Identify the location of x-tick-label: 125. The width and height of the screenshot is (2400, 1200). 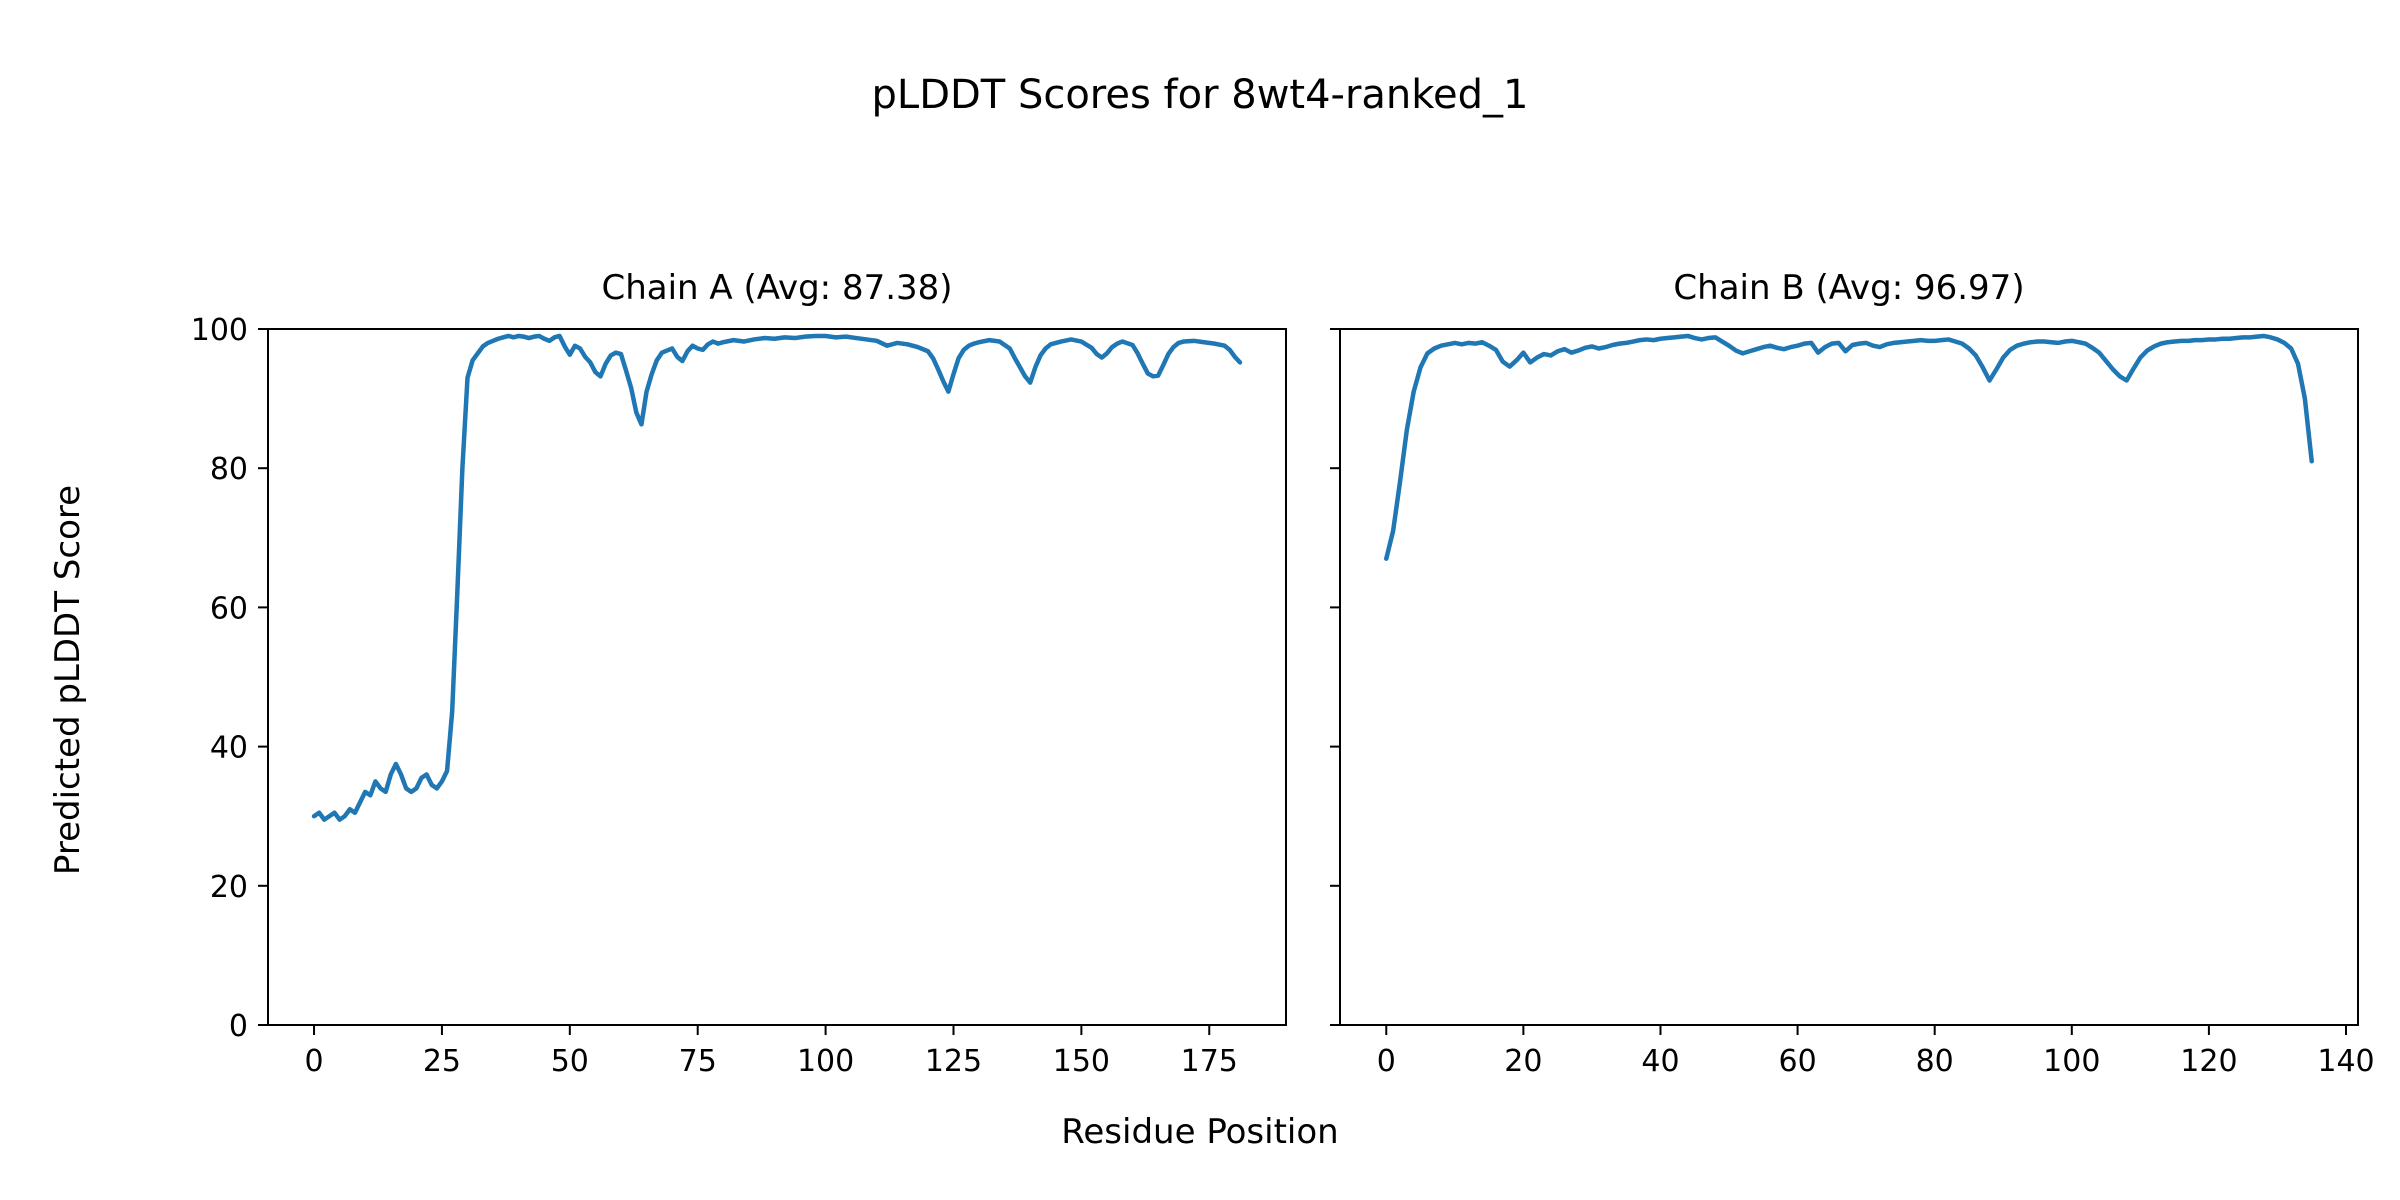
(953, 1061).